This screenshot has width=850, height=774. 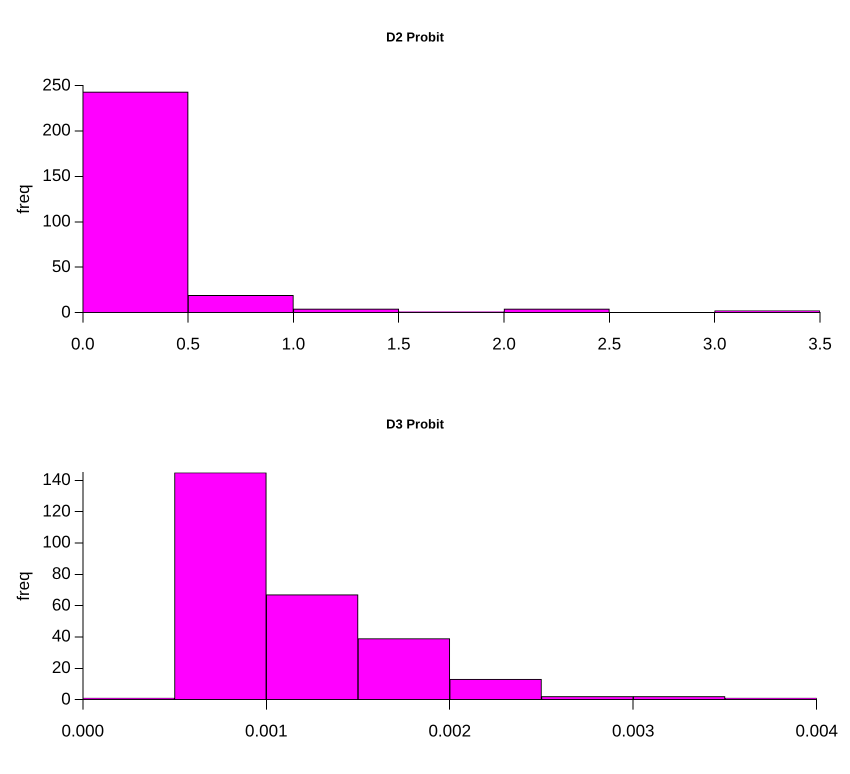 What do you see at coordinates (450, 730) in the screenshot?
I see `x-tick-label: 0.002` at bounding box center [450, 730].